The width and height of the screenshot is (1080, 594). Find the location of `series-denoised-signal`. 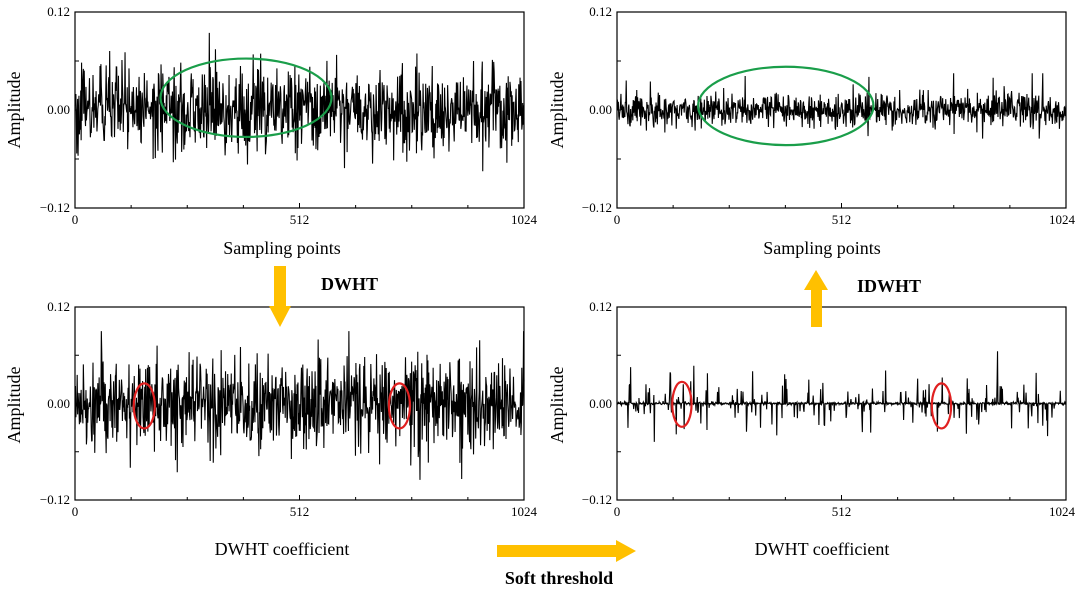

series-denoised-signal is located at coordinates (841, 106).